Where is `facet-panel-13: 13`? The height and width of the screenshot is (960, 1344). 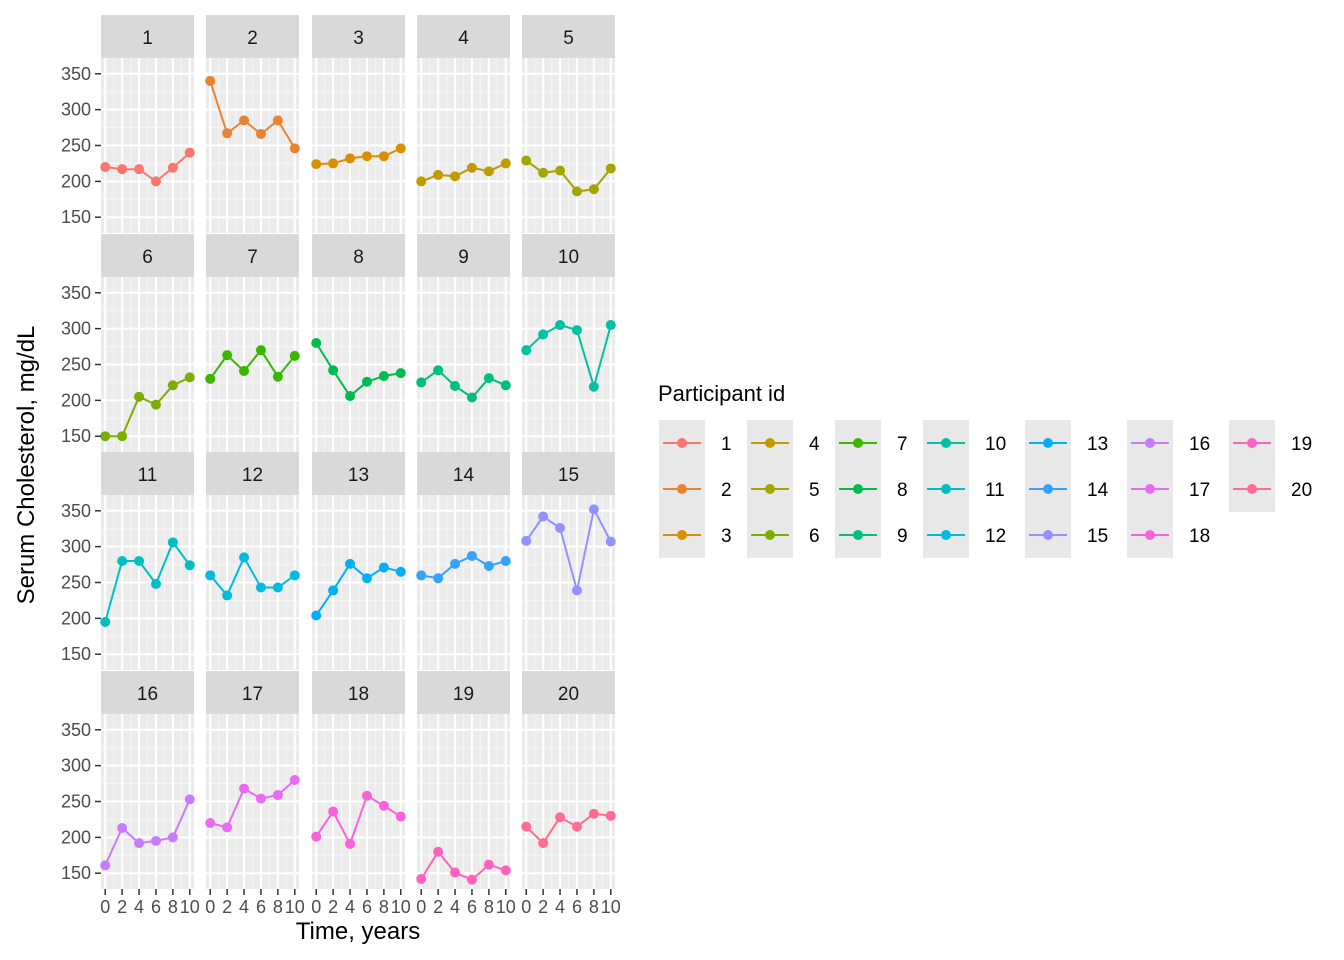 facet-panel-13: 13 is located at coordinates (358, 561).